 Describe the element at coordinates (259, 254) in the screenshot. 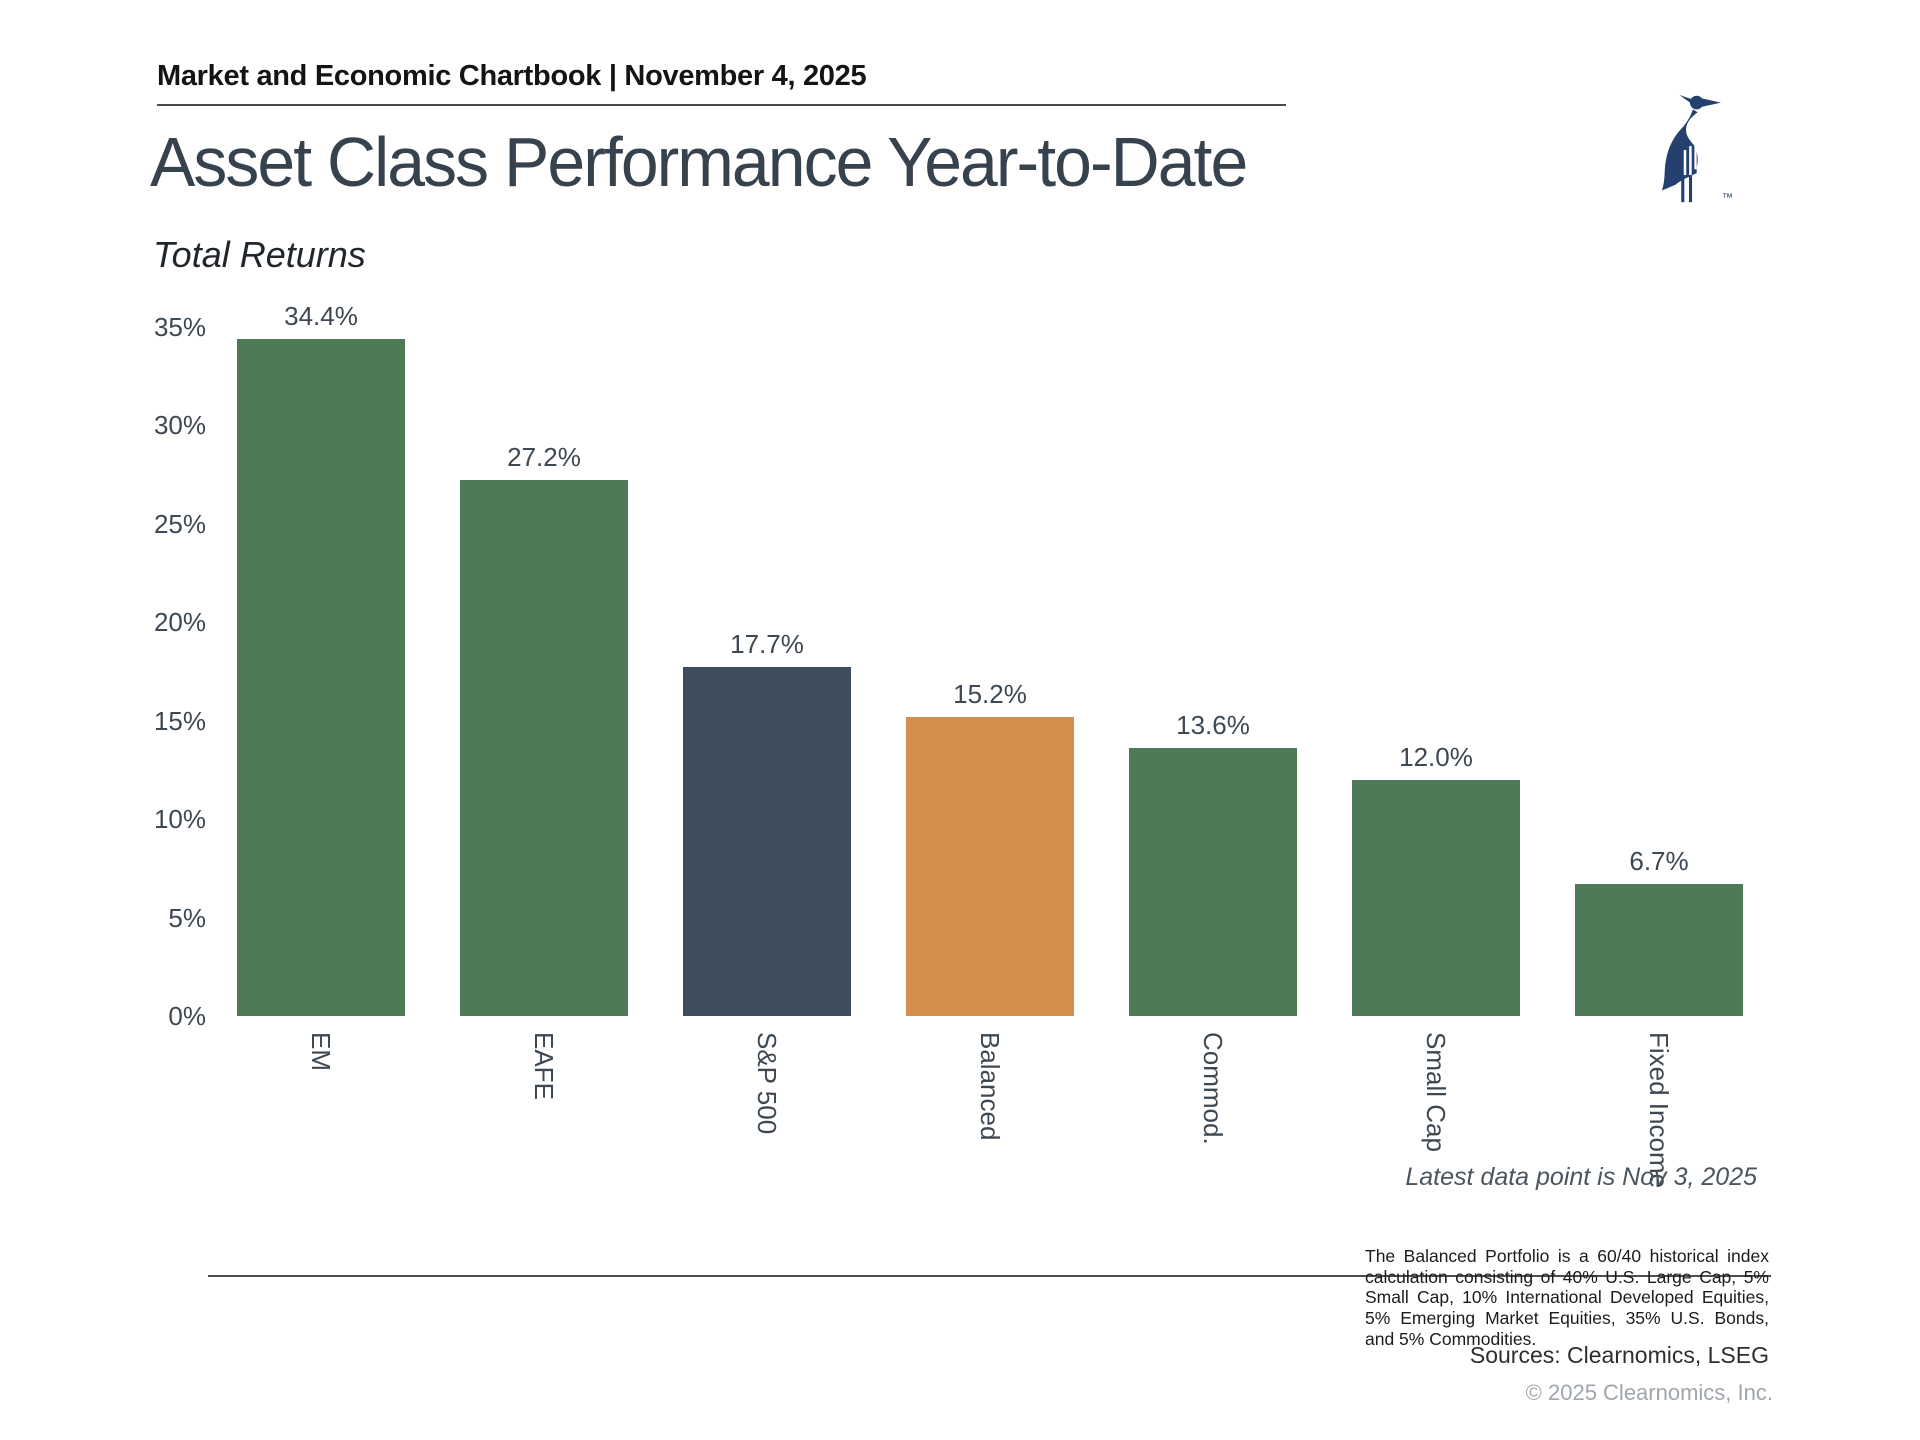

I see `page-subtitle: Total Returns` at that location.